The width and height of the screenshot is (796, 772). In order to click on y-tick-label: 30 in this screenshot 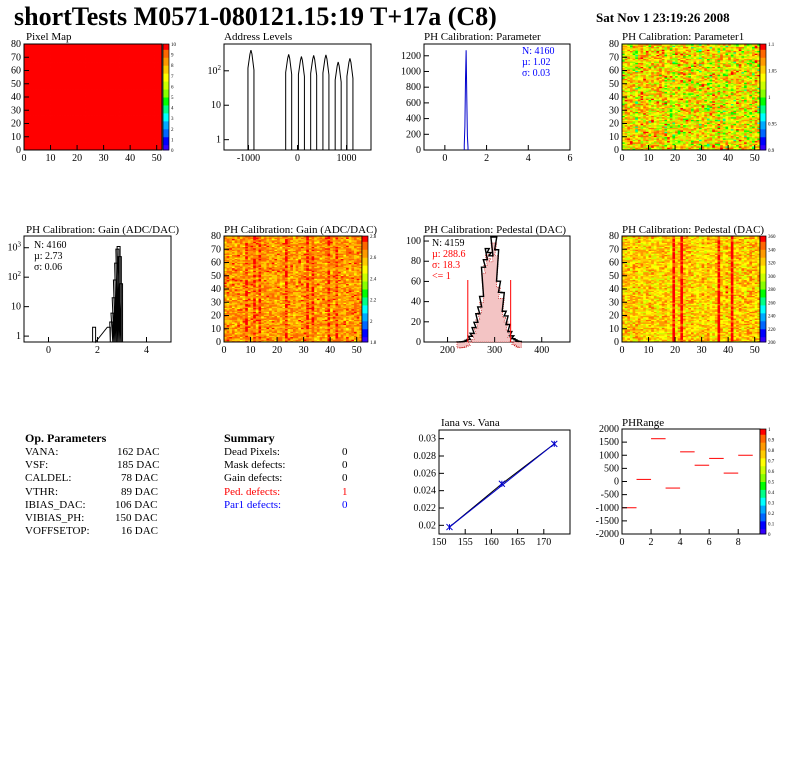, I will do `click(16, 110)`.